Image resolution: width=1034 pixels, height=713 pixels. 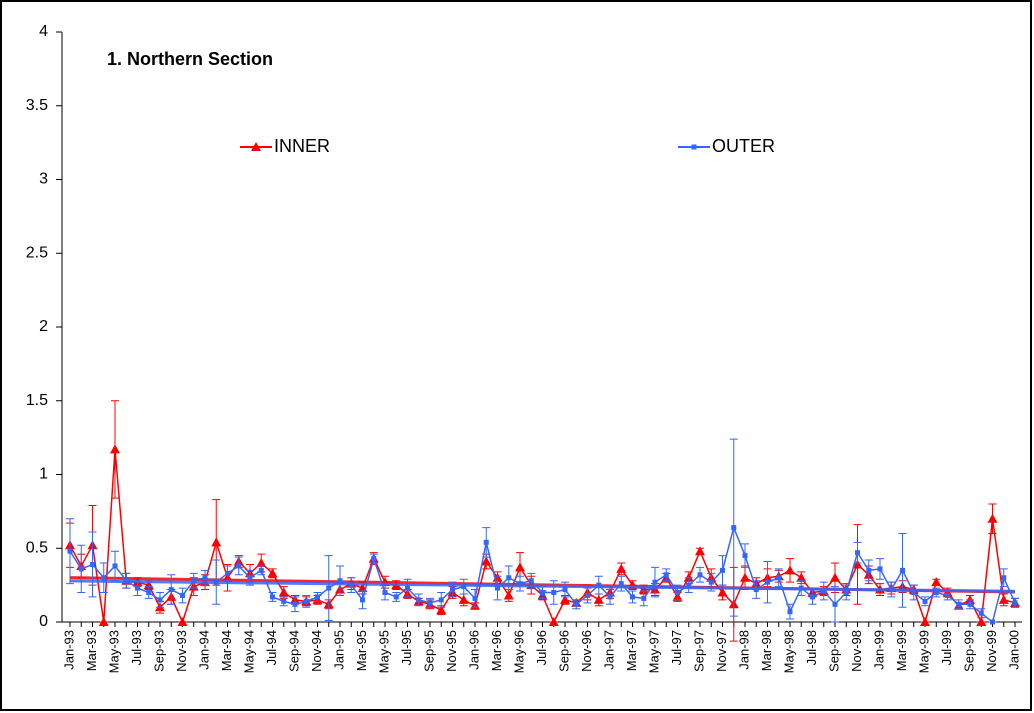 What do you see at coordinates (811, 647) in the screenshot?
I see `x-tick-label: Jul-98` at bounding box center [811, 647].